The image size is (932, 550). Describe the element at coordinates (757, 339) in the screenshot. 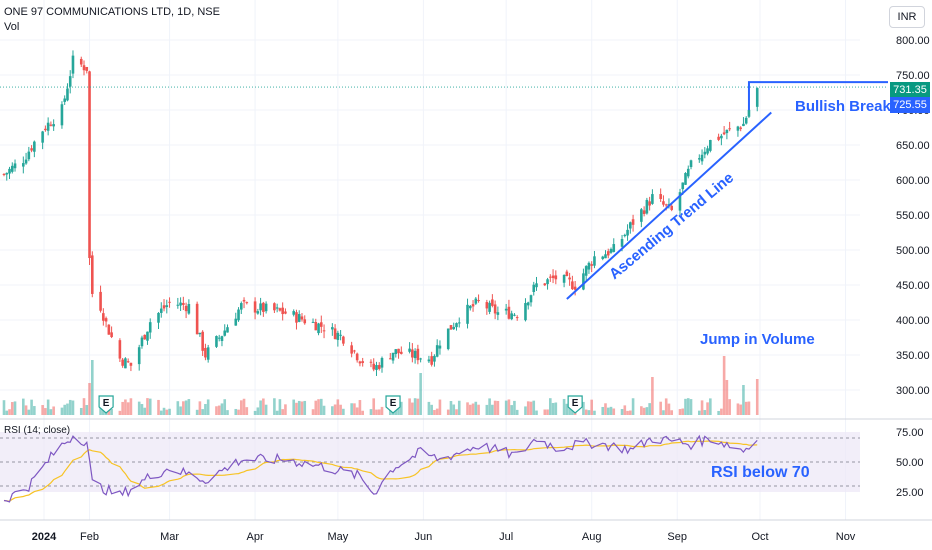

I see `volume-annotation: Jump in Volume` at that location.